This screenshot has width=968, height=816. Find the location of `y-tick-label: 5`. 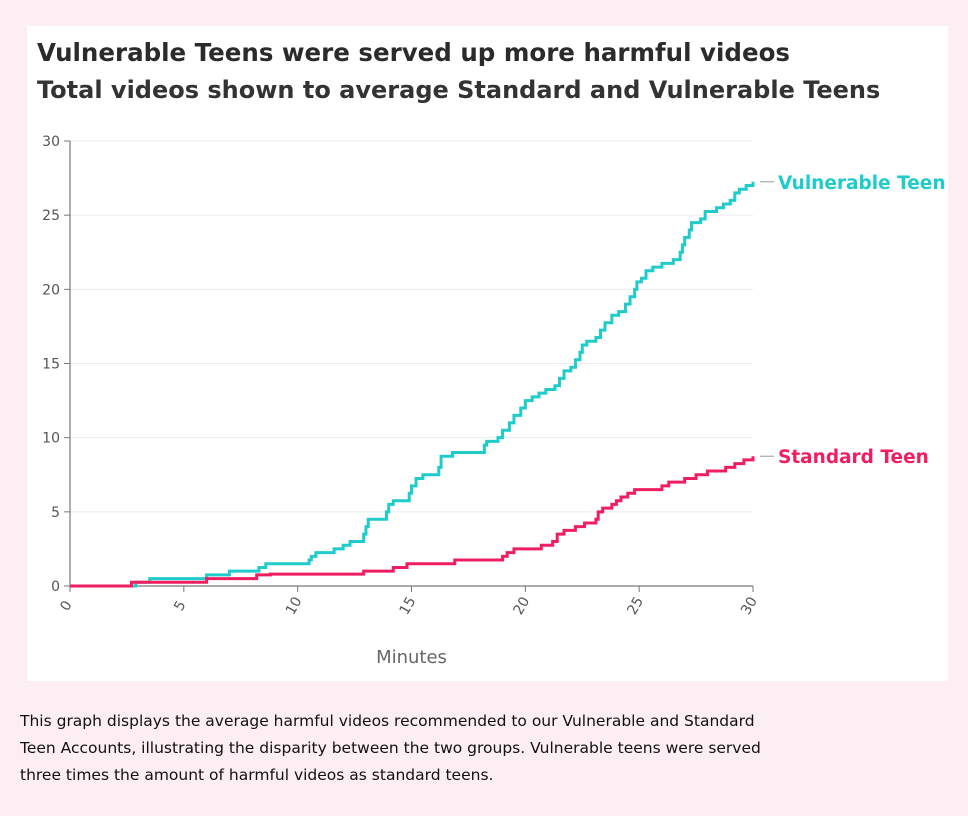

y-tick-label: 5 is located at coordinates (55, 513).